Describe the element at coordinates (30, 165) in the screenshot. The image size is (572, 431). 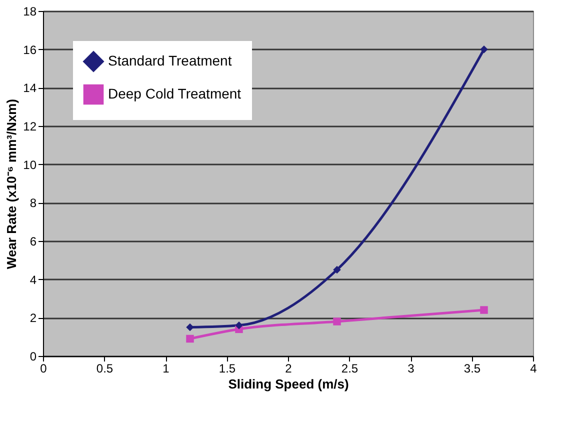
I see `y-tick-label: 10` at that location.